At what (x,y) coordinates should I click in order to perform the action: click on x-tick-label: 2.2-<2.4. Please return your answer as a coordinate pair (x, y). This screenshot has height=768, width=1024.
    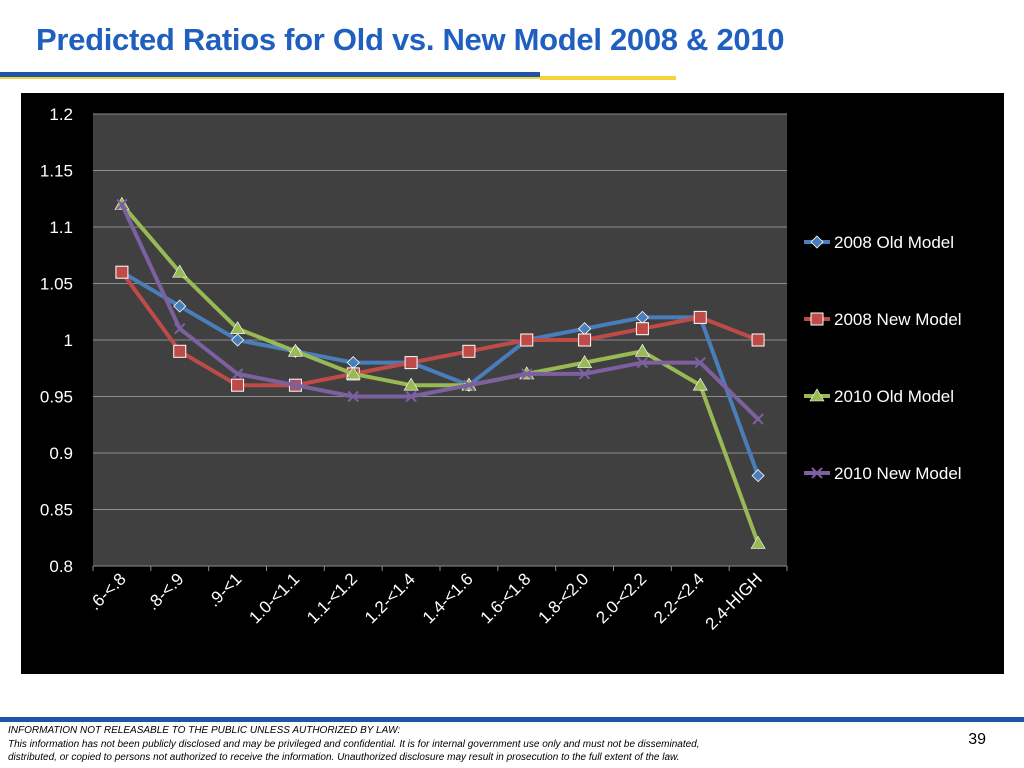
    Looking at the image, I should click on (679, 598).